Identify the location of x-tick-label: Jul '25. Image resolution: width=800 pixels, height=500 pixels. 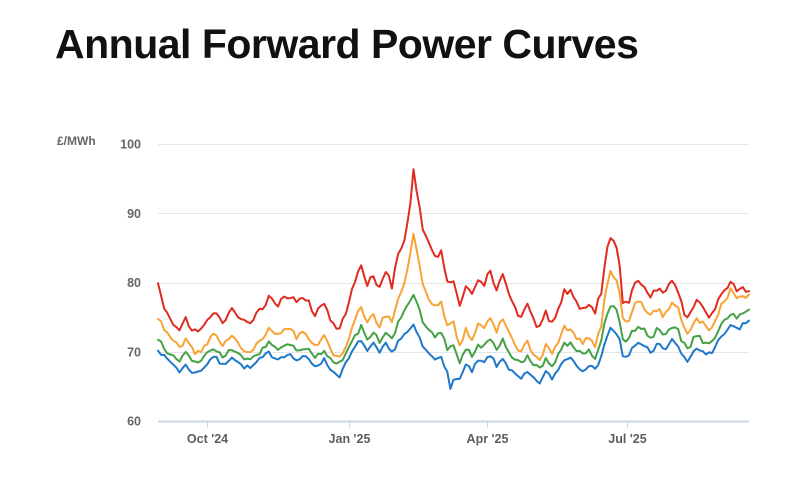
(627, 439).